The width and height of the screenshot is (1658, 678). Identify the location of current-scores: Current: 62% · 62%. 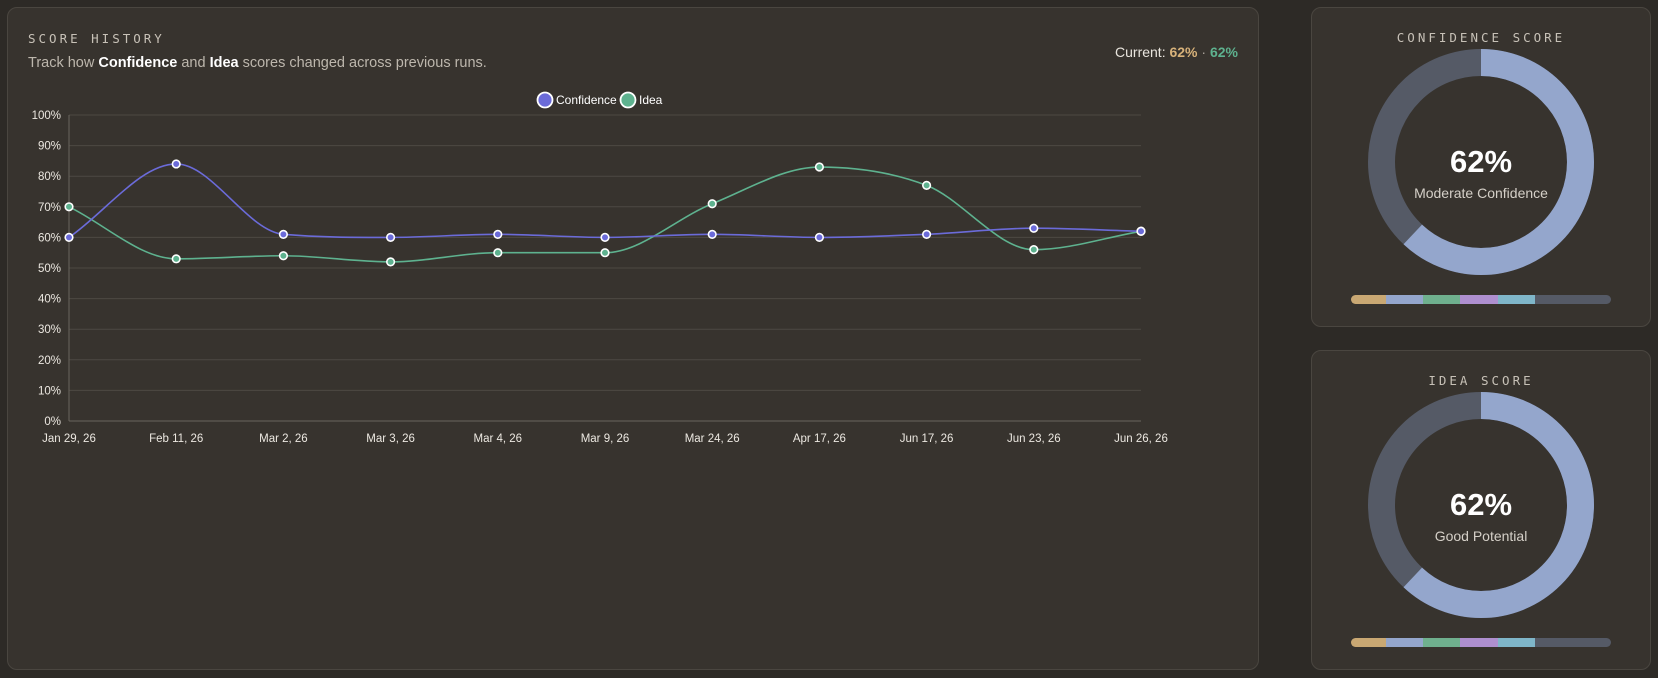
(1176, 52).